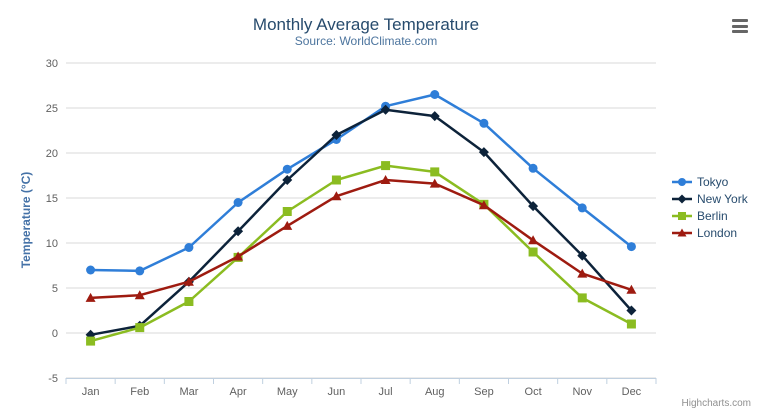 The width and height of the screenshot is (769, 416). I want to click on y-axis-label: -5, so click(53, 379).